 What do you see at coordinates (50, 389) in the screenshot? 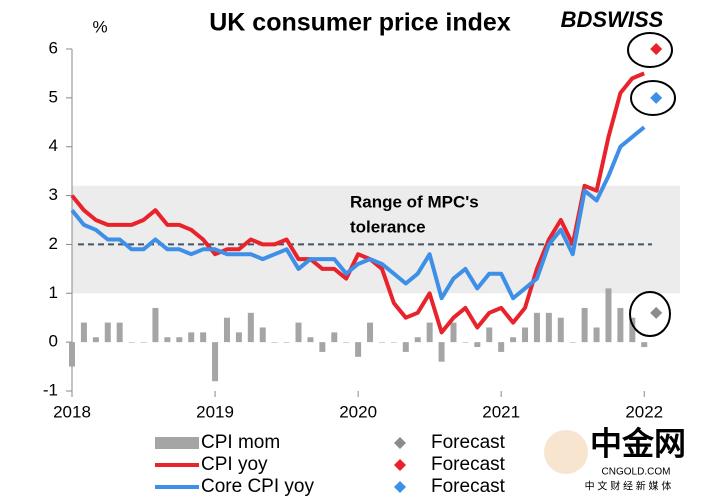
I see `y-tick-label: -1` at bounding box center [50, 389].